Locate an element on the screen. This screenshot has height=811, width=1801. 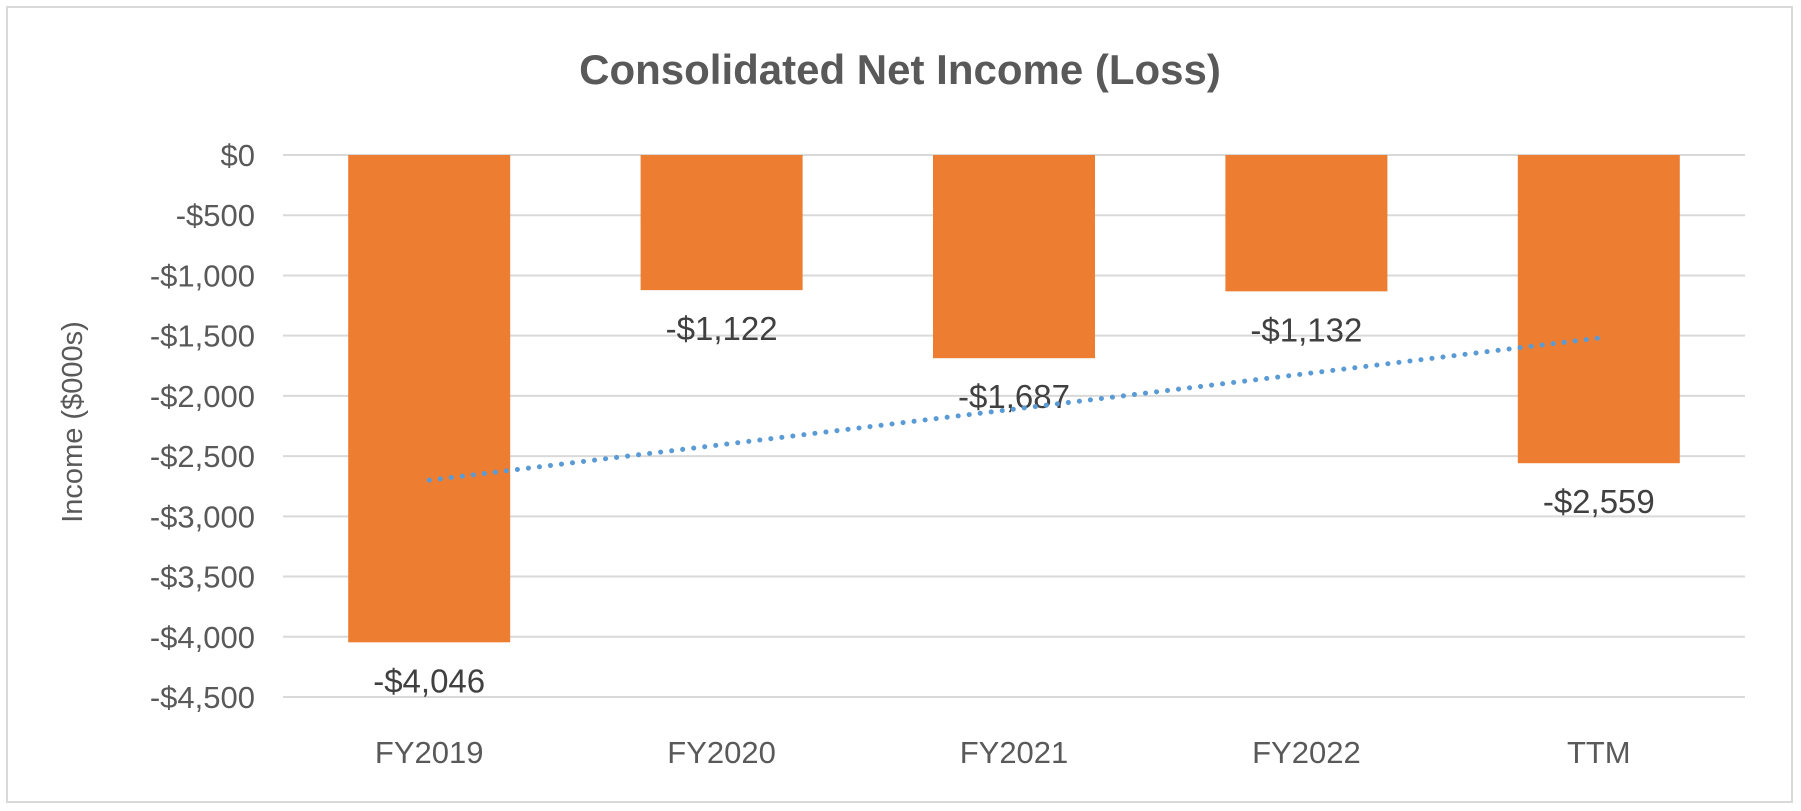
y-tick-label: -$3,500 is located at coordinates (202, 577).